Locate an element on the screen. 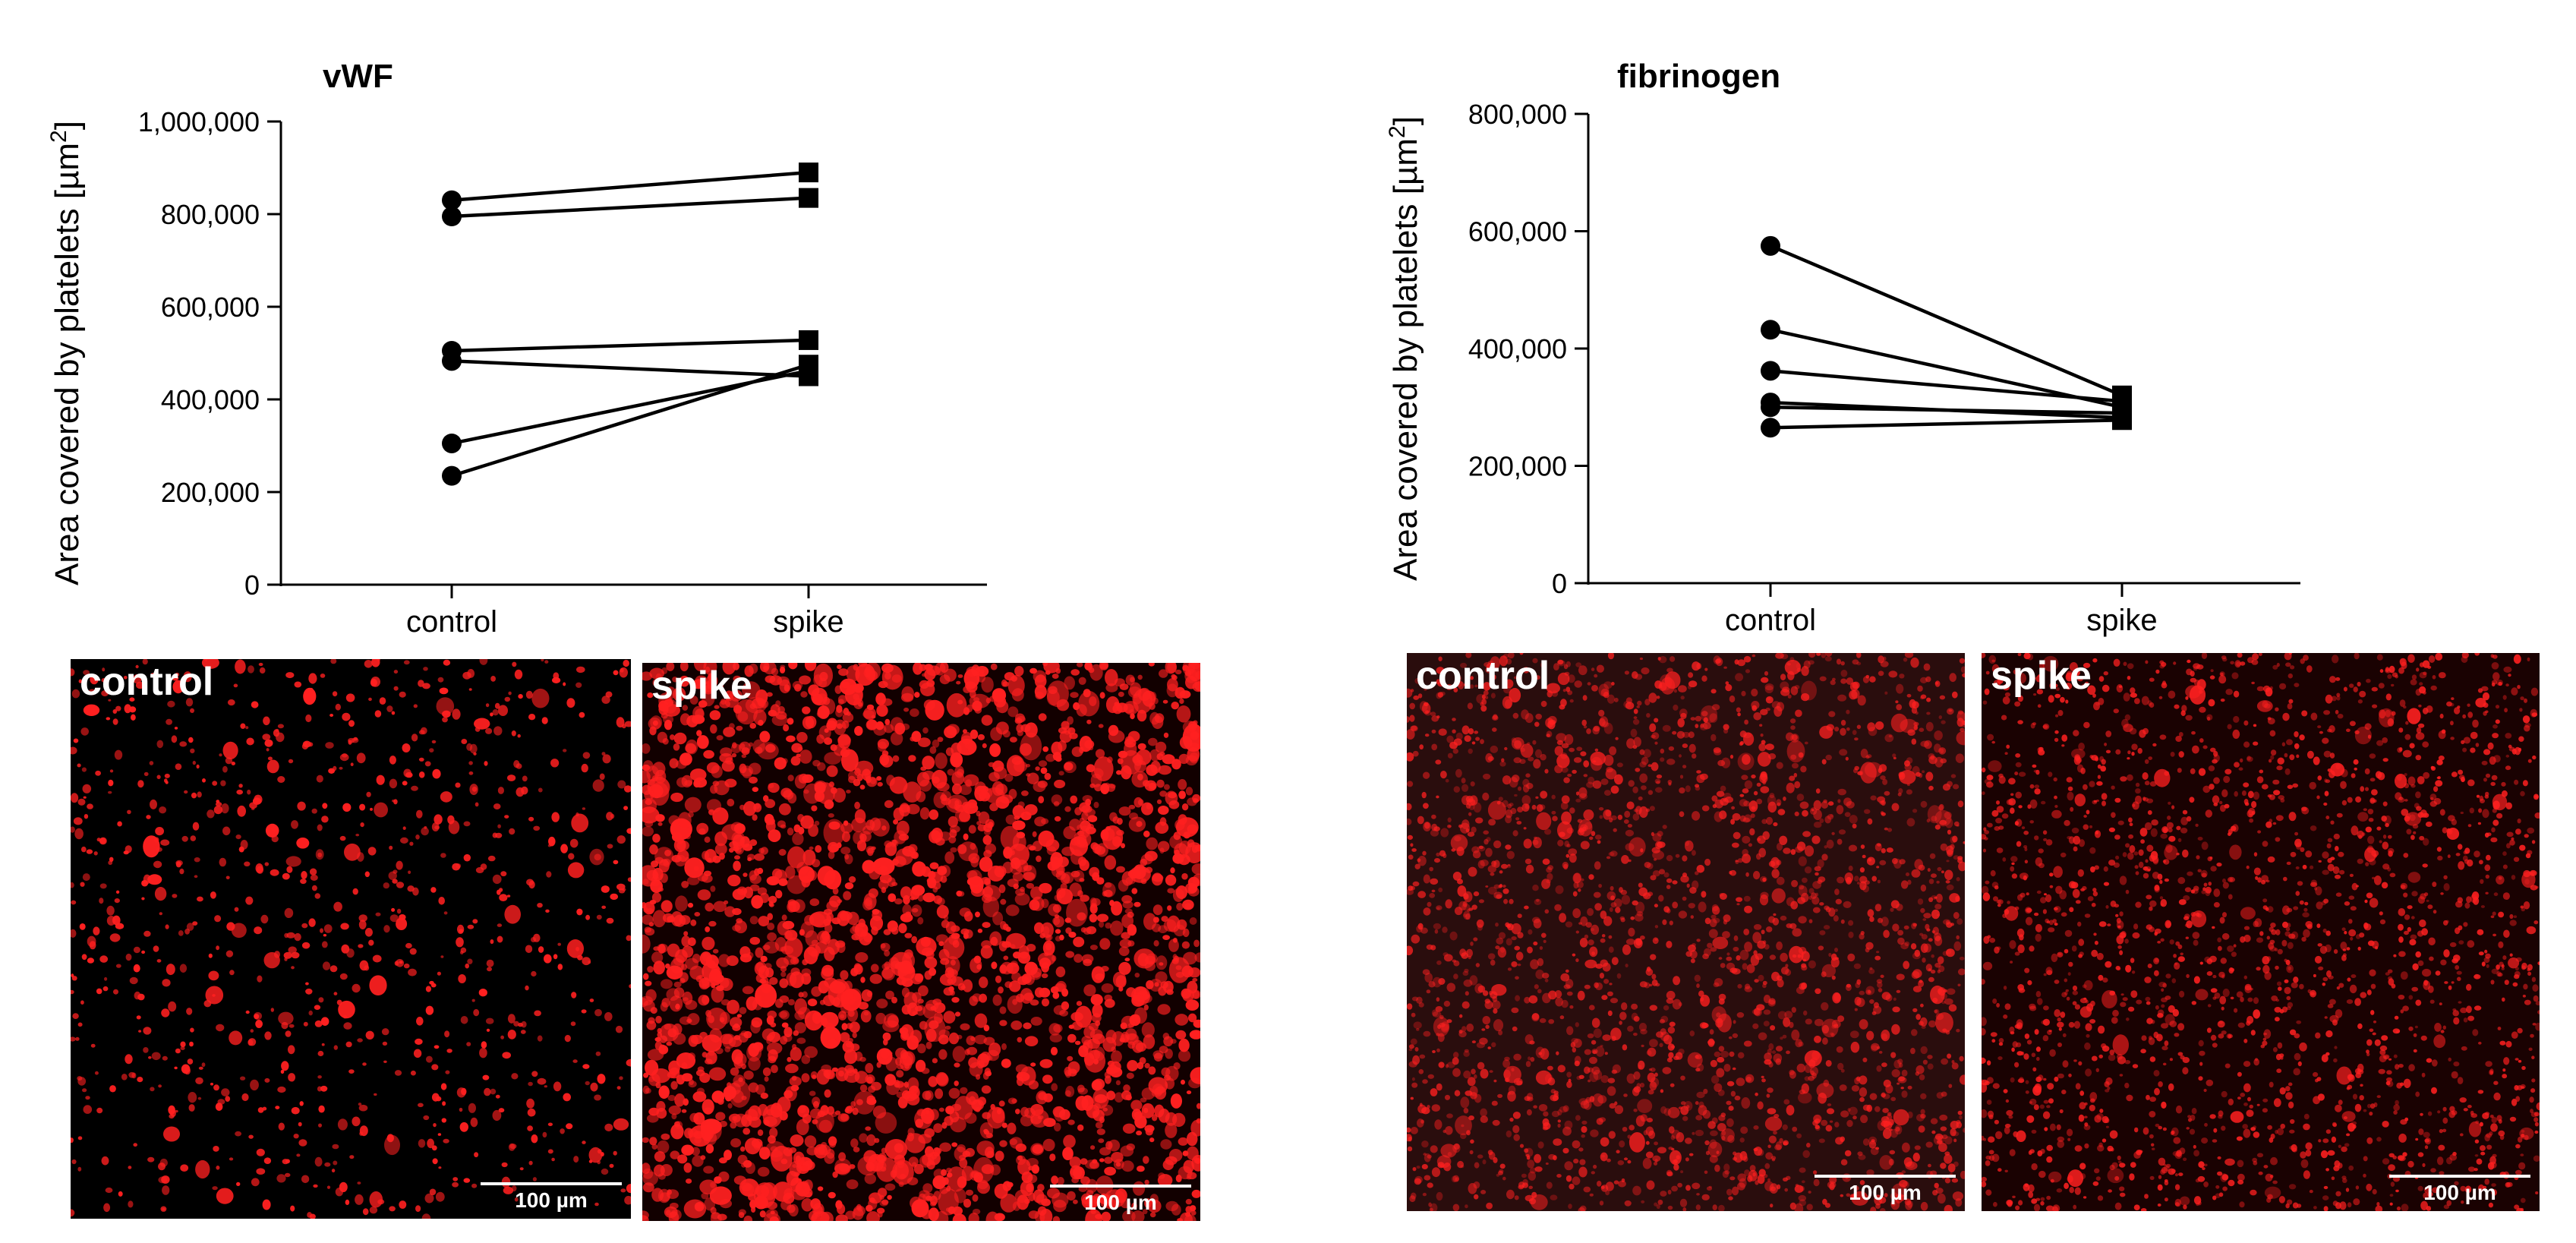  micrograph-texture is located at coordinates (1686, 932).